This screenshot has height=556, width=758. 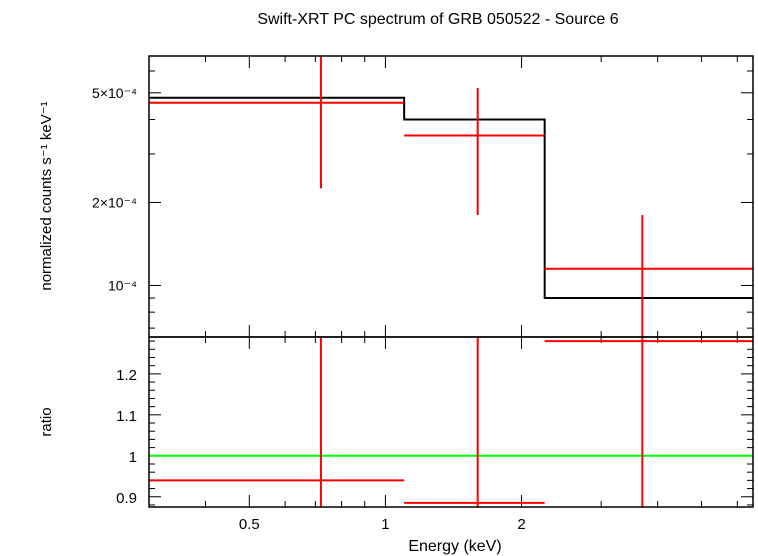 I want to click on y-tick-label: 1, so click(x=133, y=457).